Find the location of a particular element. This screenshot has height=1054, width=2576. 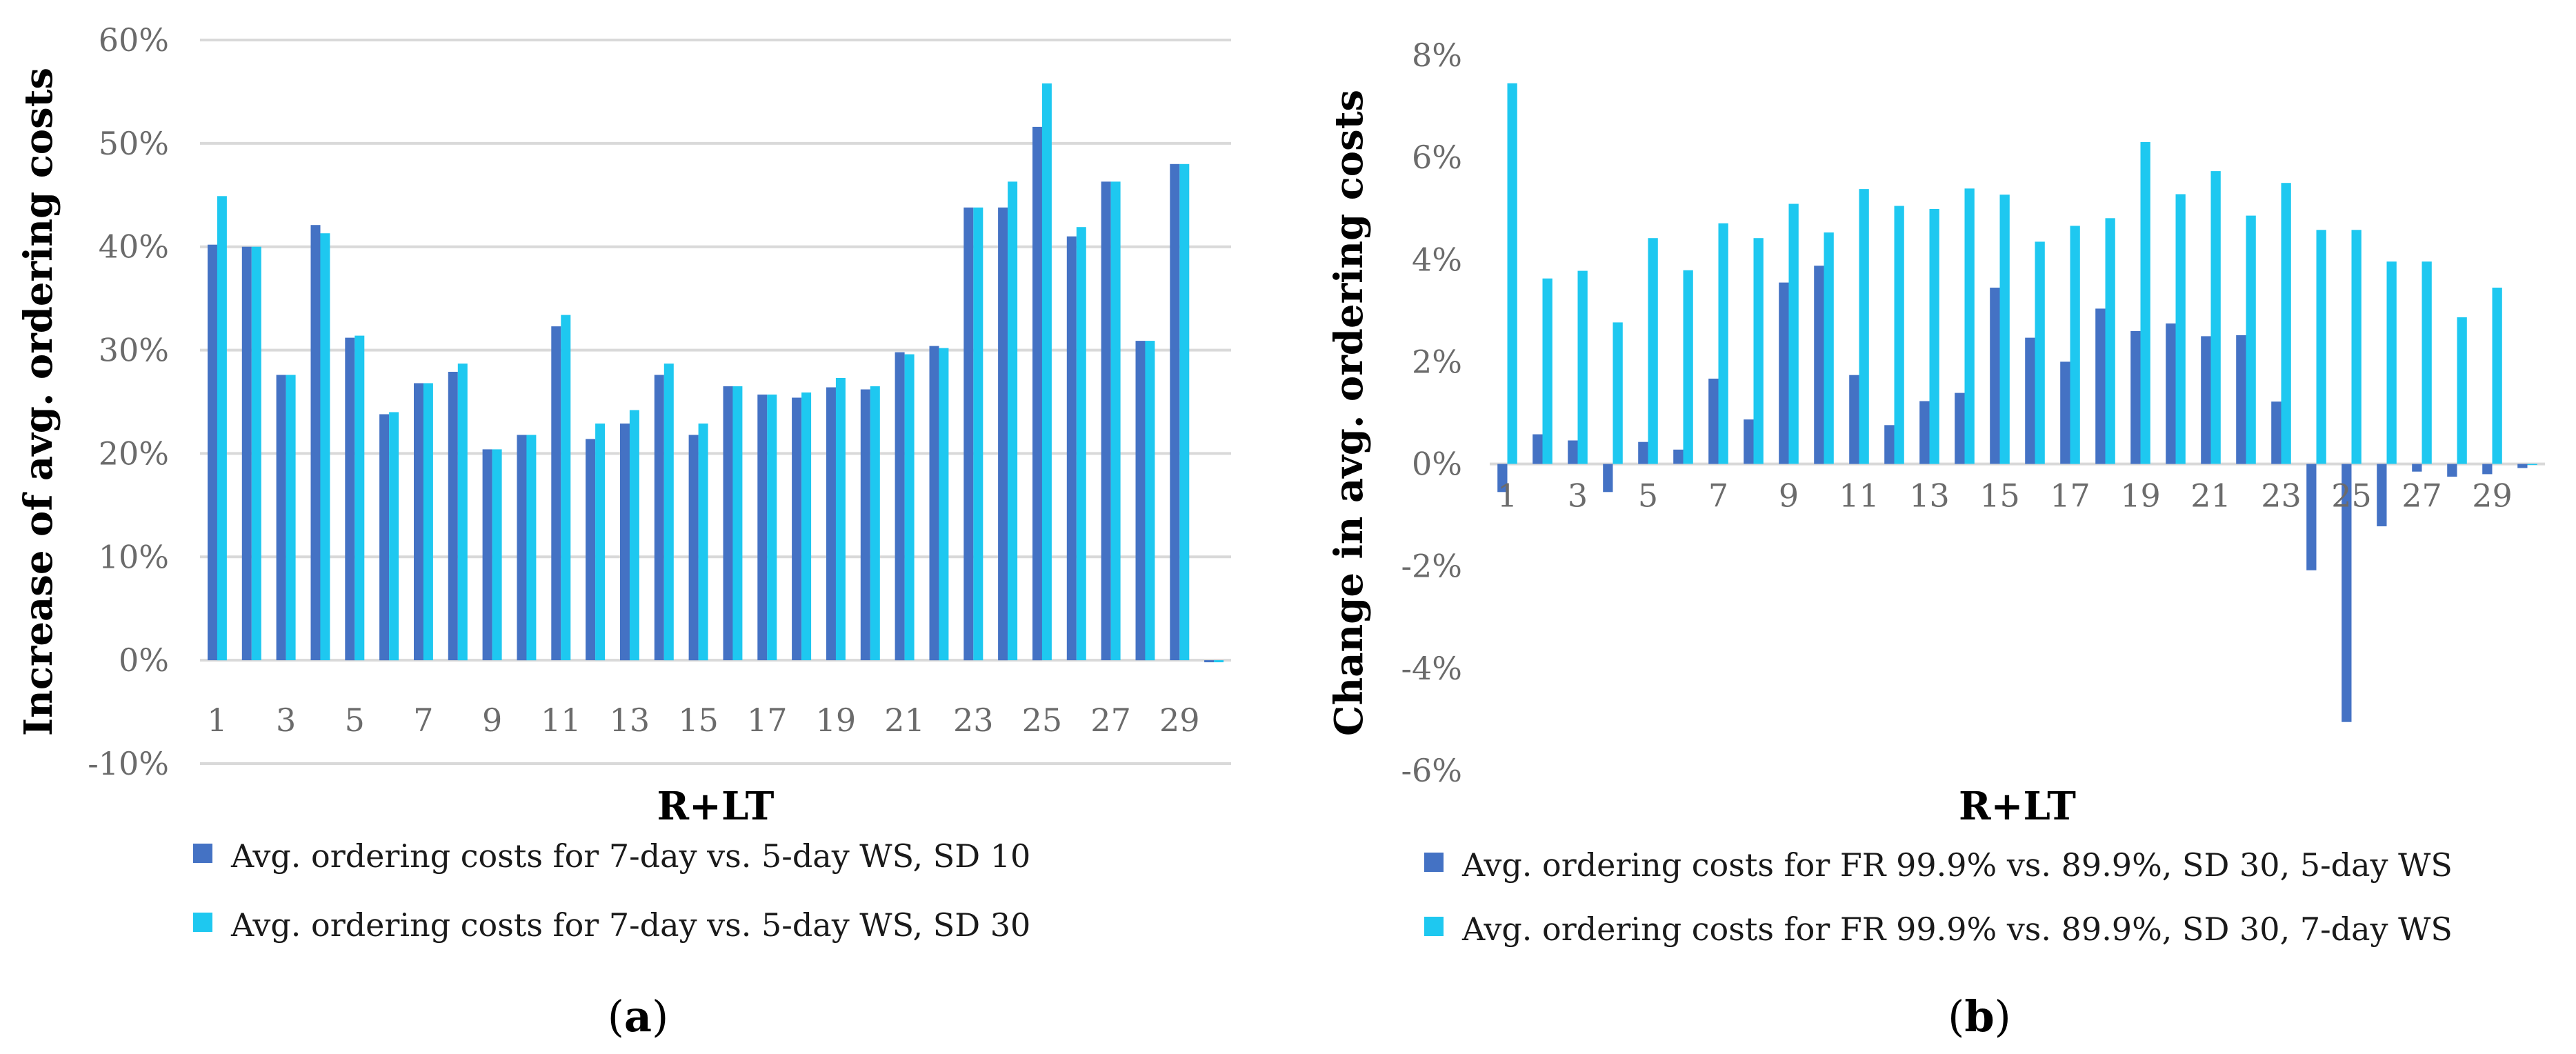

x-tick-label: 1 is located at coordinates (1507, 496).